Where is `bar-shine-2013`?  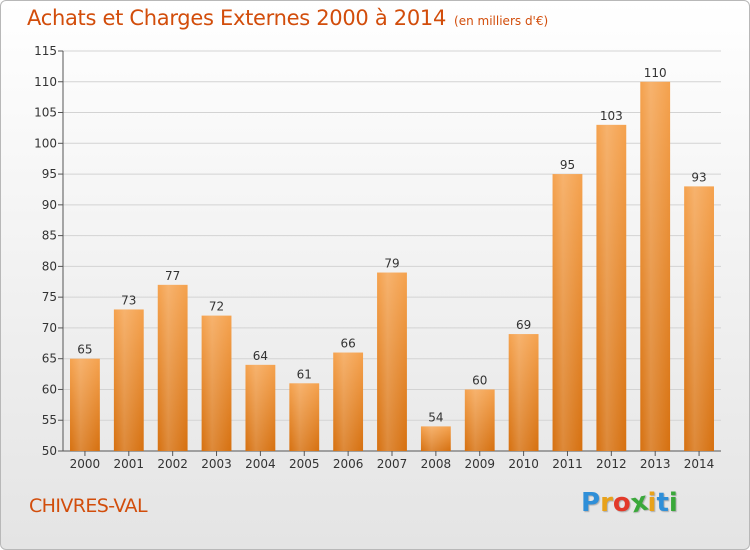 bar-shine-2013 is located at coordinates (655, 266).